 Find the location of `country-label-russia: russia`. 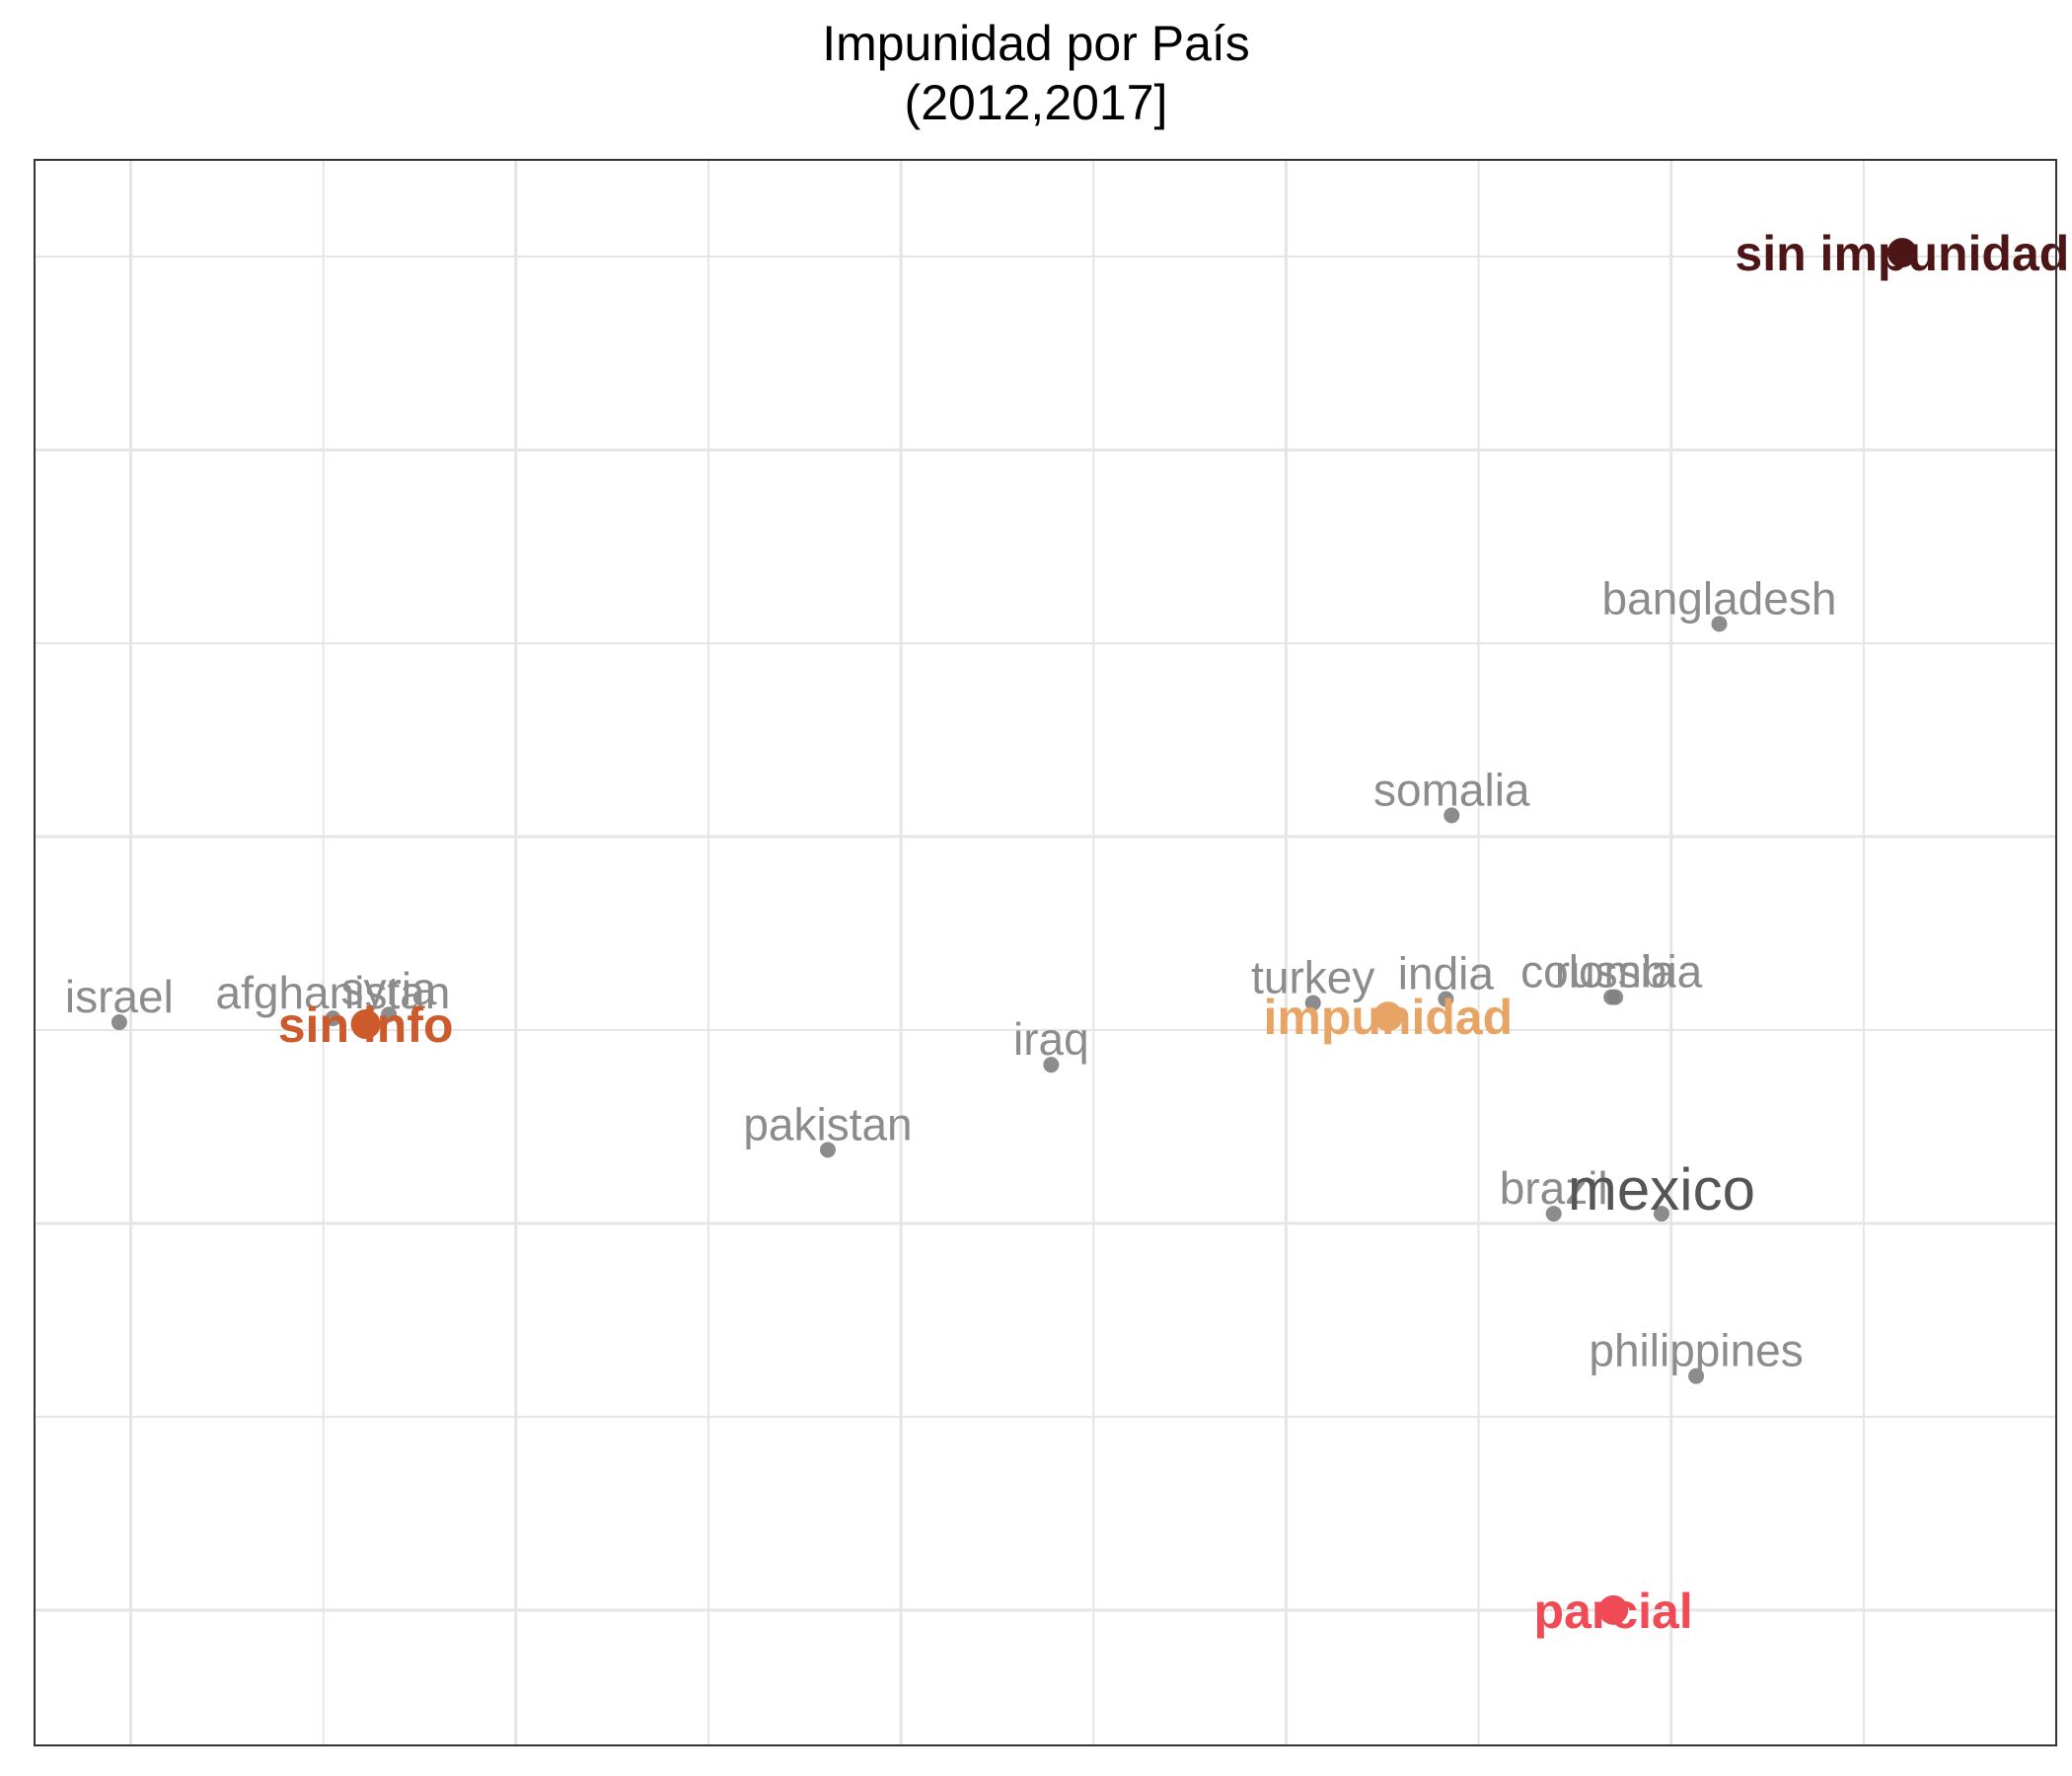

country-label-russia: russia is located at coordinates (1616, 972).